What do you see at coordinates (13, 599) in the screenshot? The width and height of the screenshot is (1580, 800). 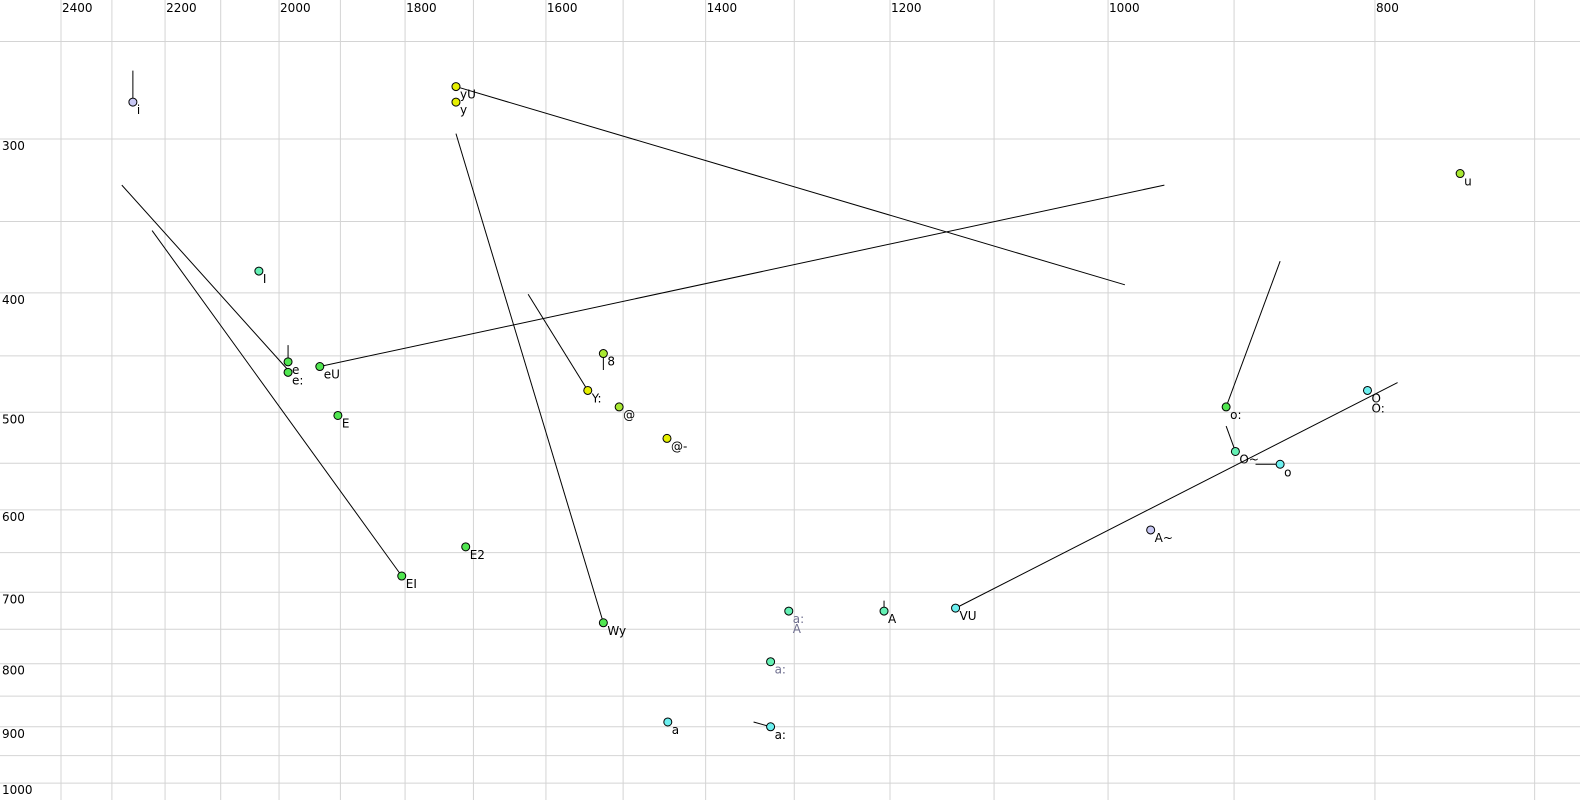 I see `y-tick-label: 700` at bounding box center [13, 599].